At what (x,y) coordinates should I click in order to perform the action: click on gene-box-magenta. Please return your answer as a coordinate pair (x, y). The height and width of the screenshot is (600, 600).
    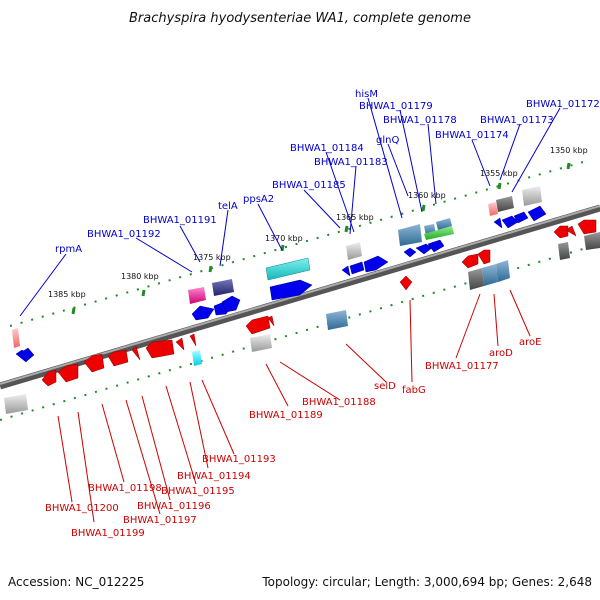
    Looking at the image, I should click on (197, 295).